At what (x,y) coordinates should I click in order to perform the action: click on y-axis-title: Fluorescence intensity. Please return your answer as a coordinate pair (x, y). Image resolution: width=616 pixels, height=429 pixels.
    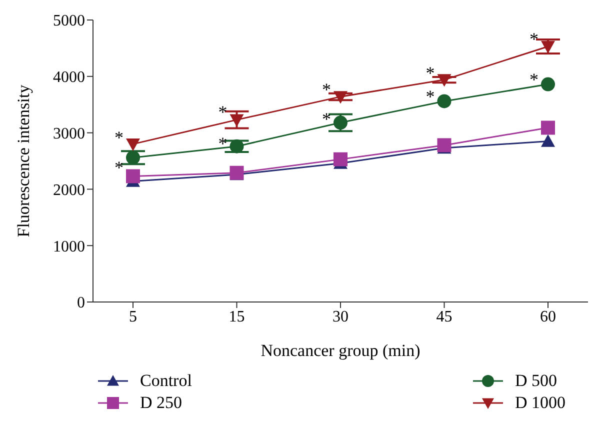
    Looking at the image, I should click on (24, 161).